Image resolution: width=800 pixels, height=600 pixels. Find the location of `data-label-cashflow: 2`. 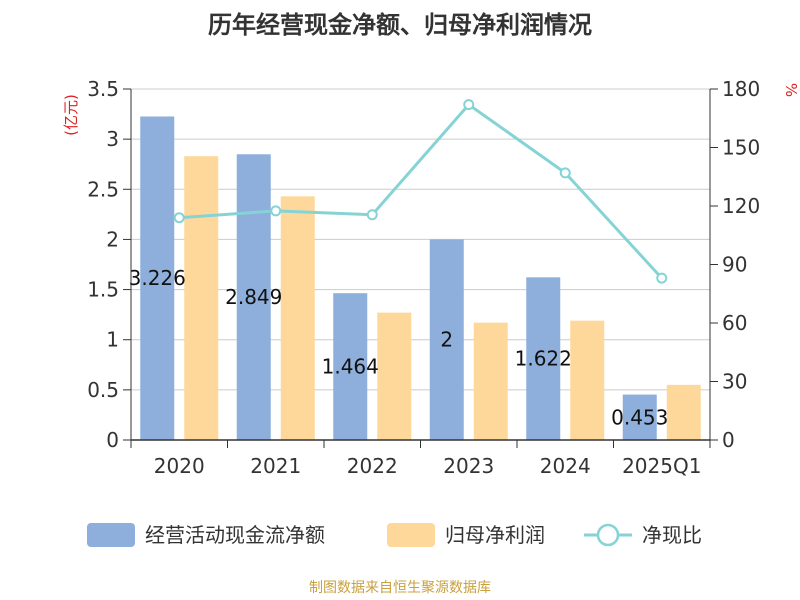

data-label-cashflow: 2 is located at coordinates (446, 340).